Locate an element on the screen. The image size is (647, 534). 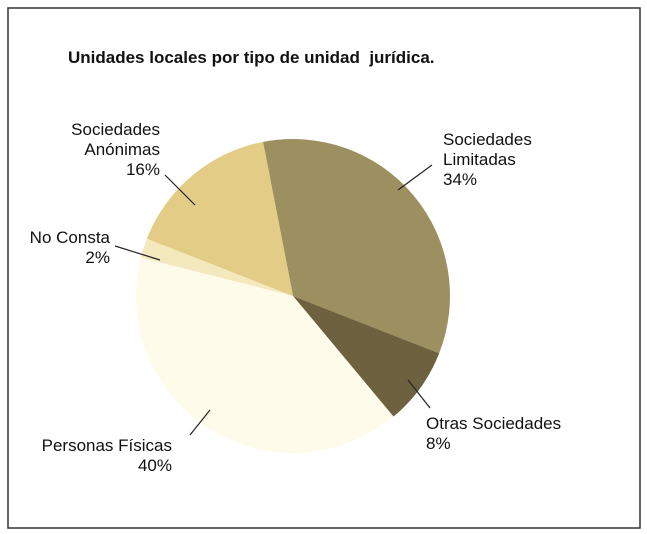
value-label: 8% is located at coordinates (438, 443).